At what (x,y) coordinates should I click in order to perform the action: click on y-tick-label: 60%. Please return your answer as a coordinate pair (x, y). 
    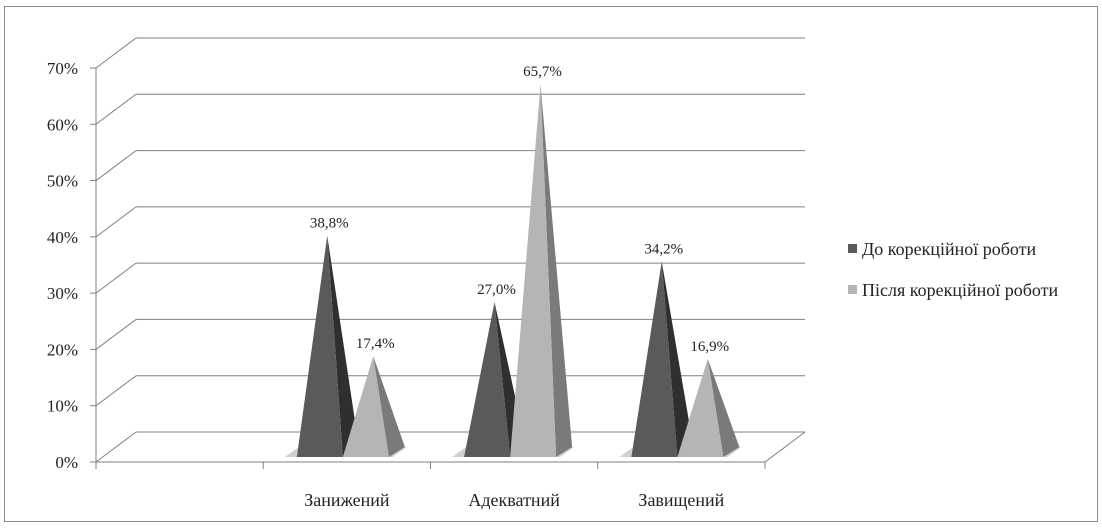
    Looking at the image, I should click on (62, 124).